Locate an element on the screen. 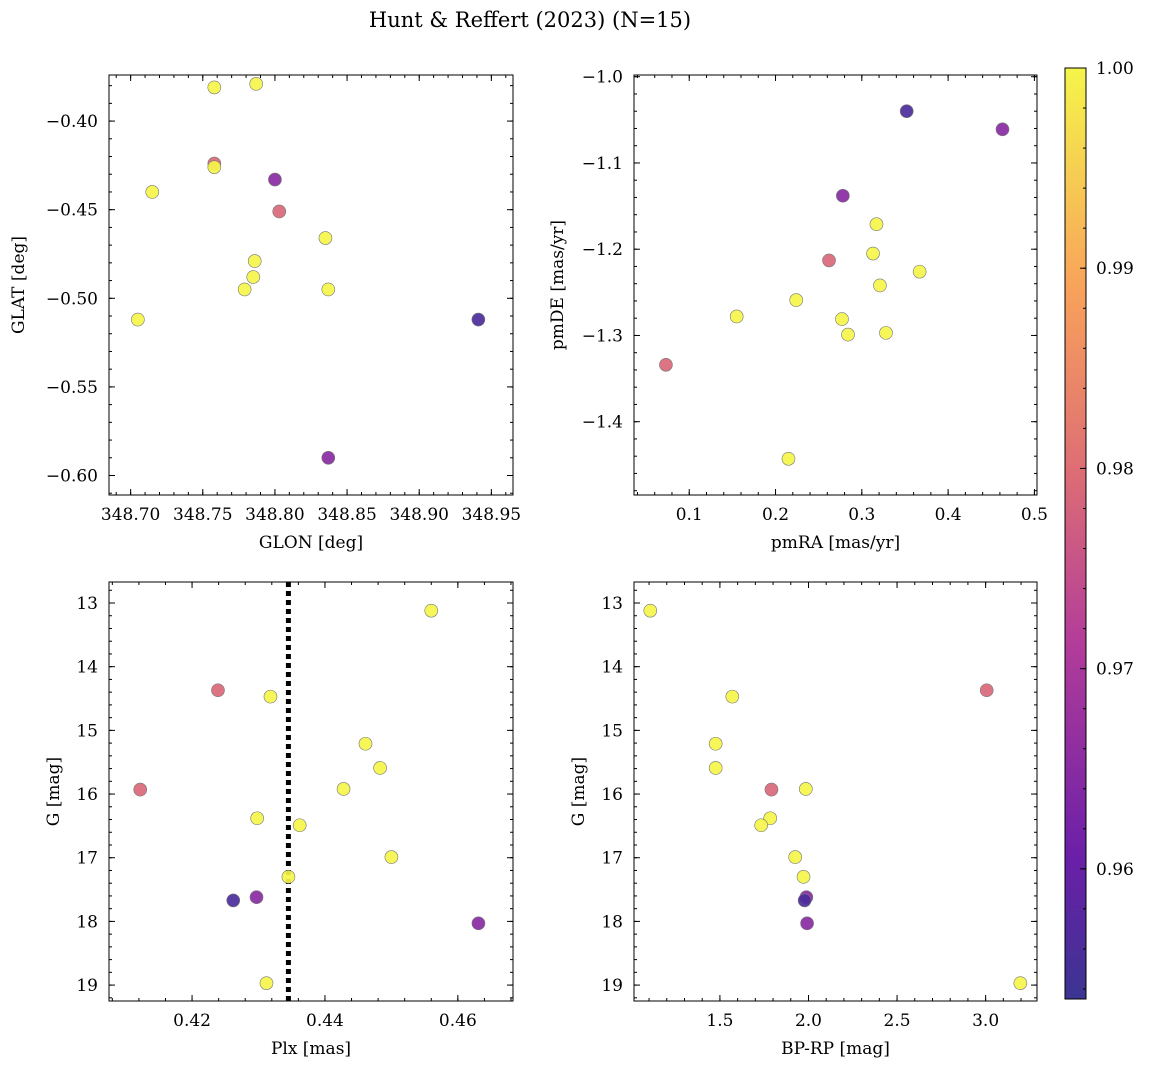 Image resolution: width=1149 pixels, height=1068 pixels. y-tick-label: −0.40 is located at coordinates (72, 122).